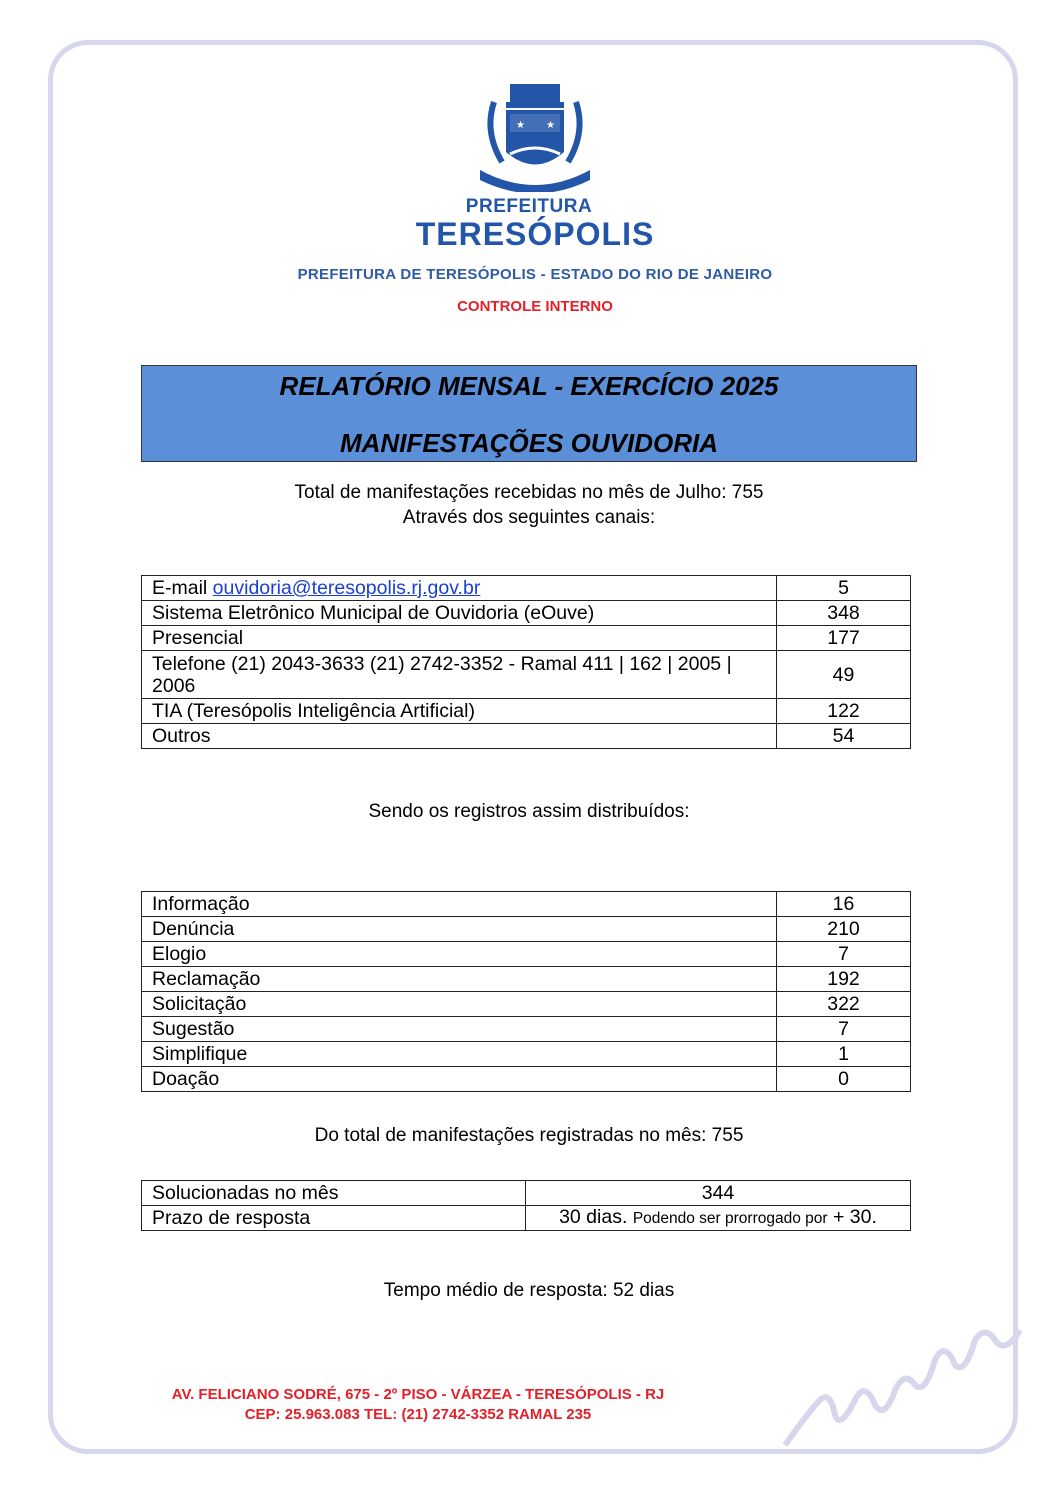 This screenshot has width=1058, height=1497. What do you see at coordinates (843, 736) in the screenshot?
I see `channel-value: 54` at bounding box center [843, 736].